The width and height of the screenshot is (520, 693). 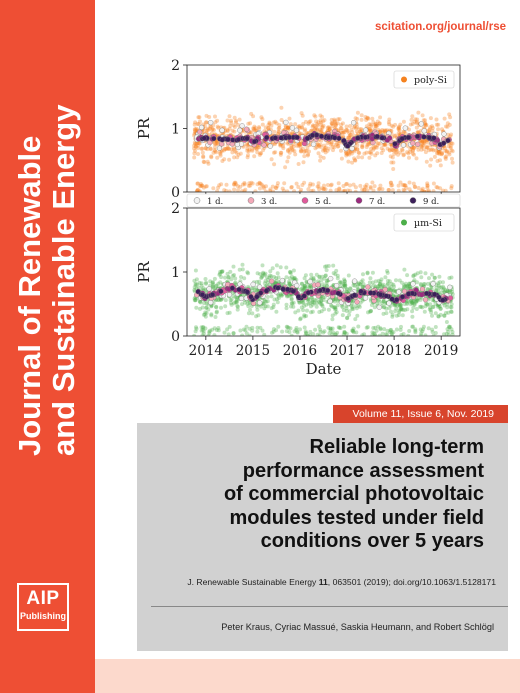 I want to click on x-tick-label: 2019, so click(x=441, y=351).